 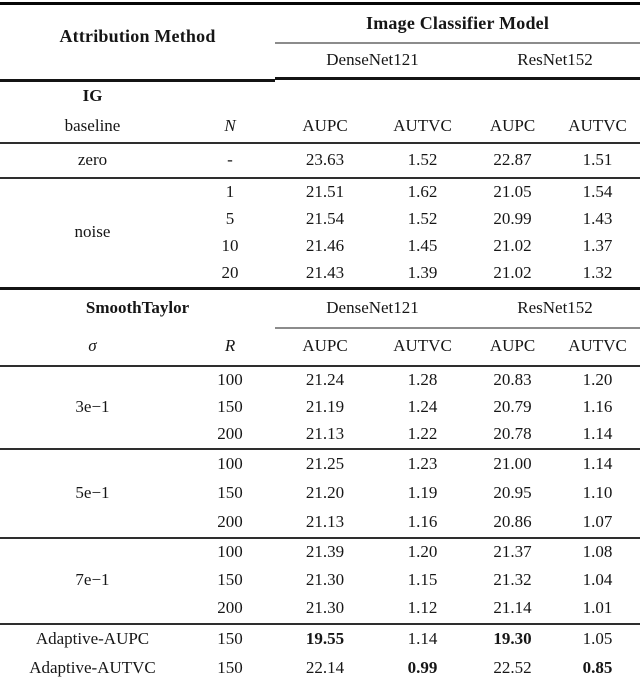 What do you see at coordinates (512, 379) in the screenshot?
I see `value-cell: 20.83` at bounding box center [512, 379].